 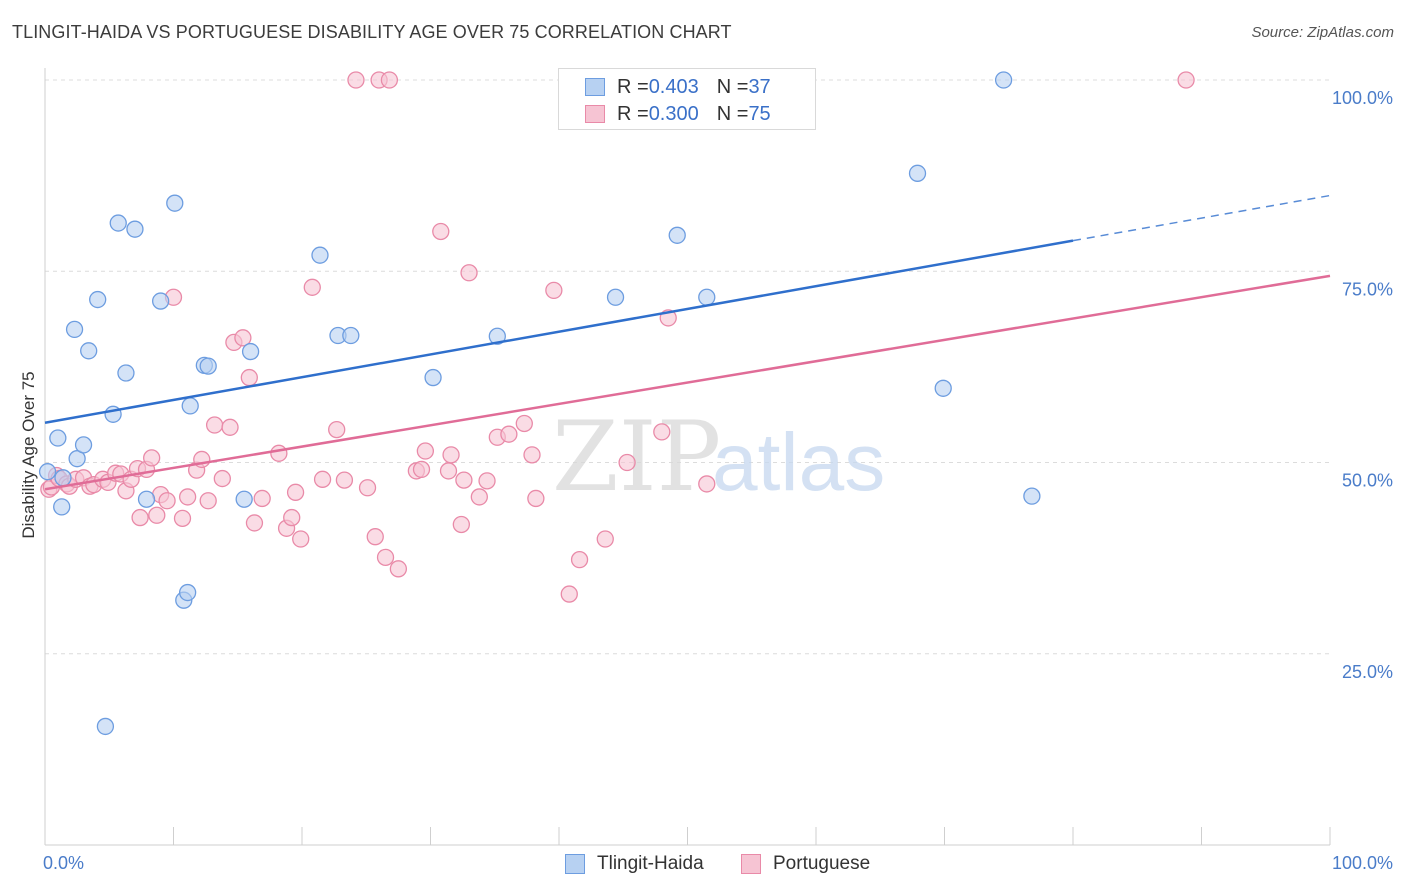 What do you see at coordinates (751, 864) in the screenshot?
I see `bottom-legend-swatch-pink` at bounding box center [751, 864].